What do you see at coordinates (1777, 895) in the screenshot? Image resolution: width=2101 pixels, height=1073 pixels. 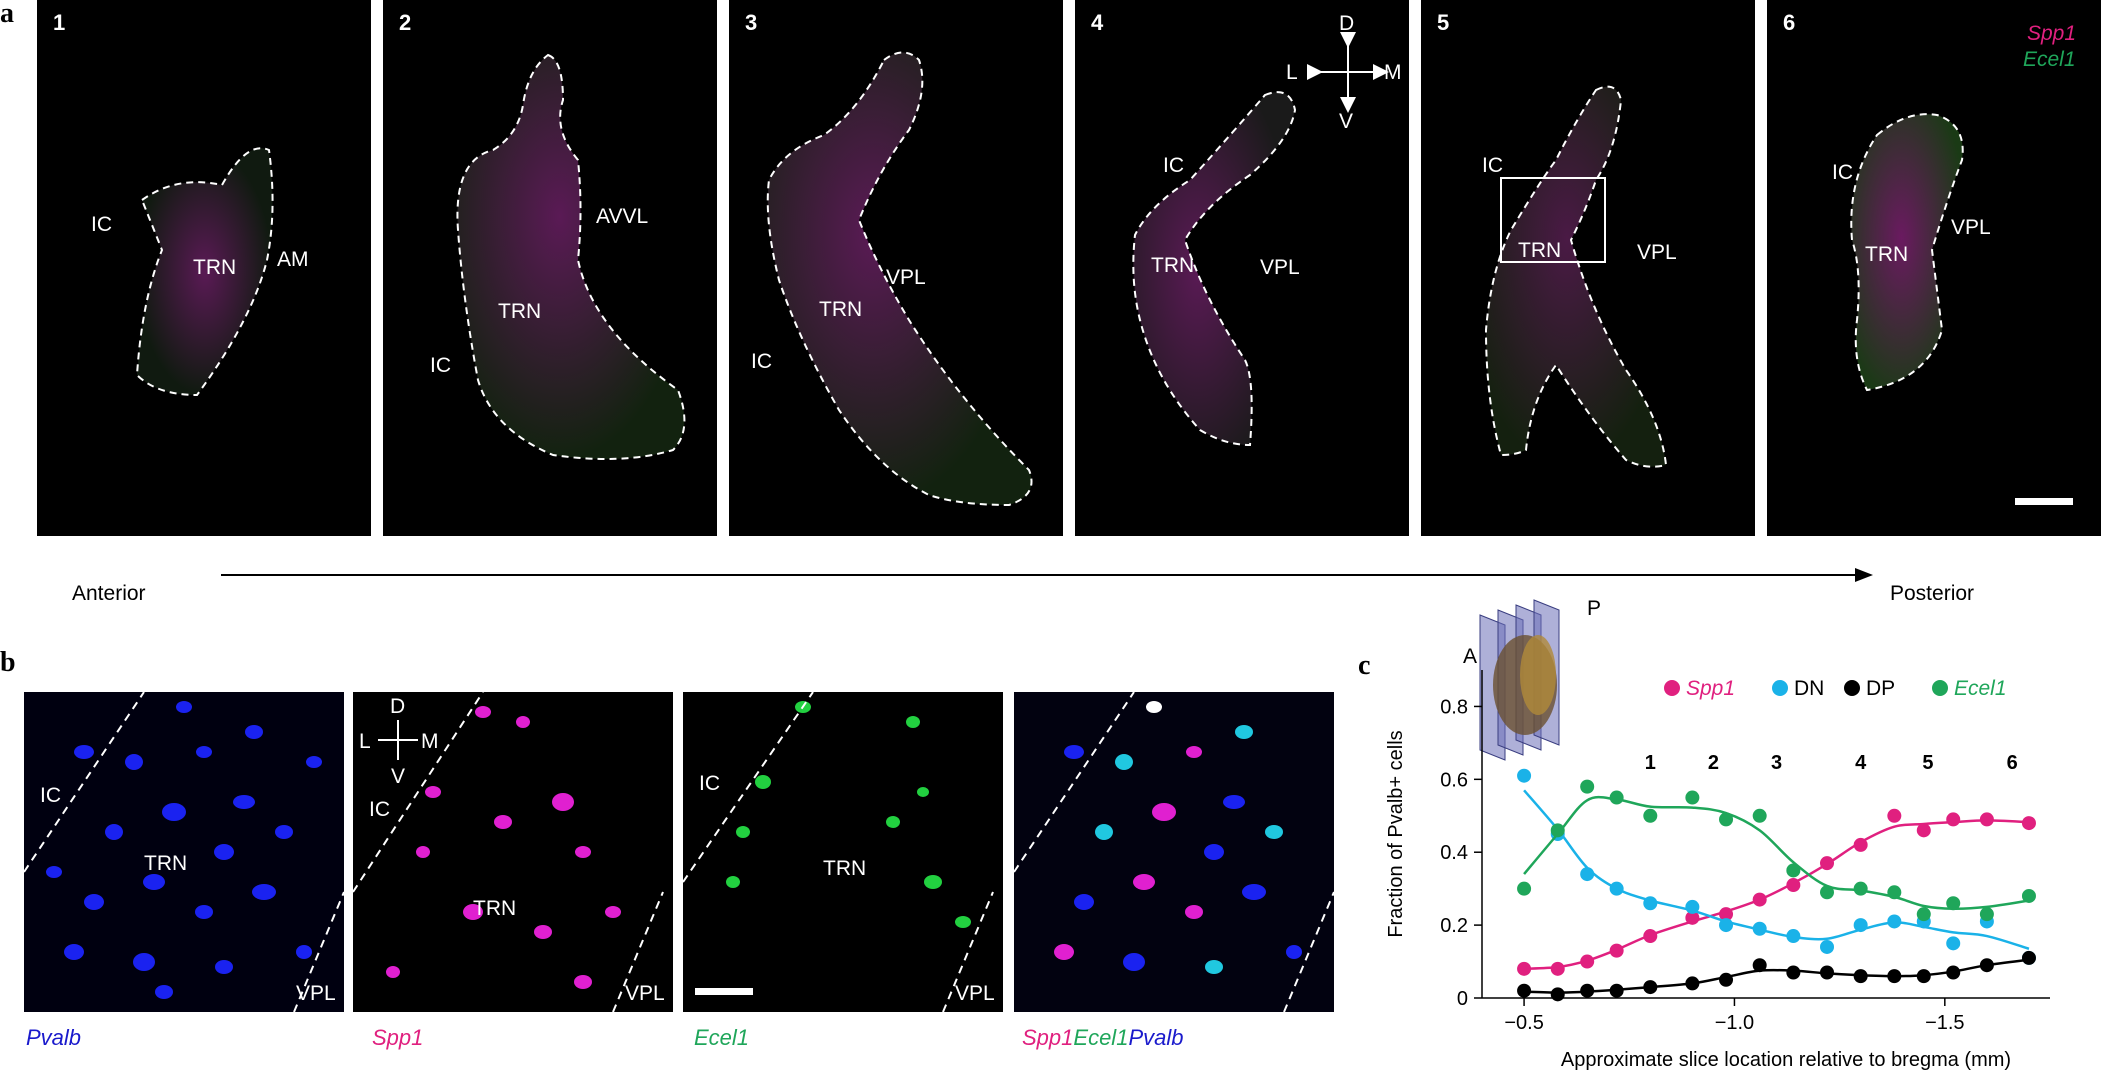 I see `series-curve-spp1` at bounding box center [1777, 895].